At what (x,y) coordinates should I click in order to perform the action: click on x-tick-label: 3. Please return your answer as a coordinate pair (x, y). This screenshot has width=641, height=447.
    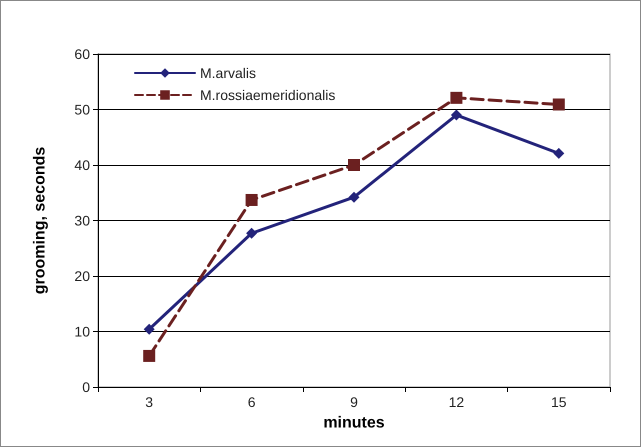
    Looking at the image, I should click on (149, 402).